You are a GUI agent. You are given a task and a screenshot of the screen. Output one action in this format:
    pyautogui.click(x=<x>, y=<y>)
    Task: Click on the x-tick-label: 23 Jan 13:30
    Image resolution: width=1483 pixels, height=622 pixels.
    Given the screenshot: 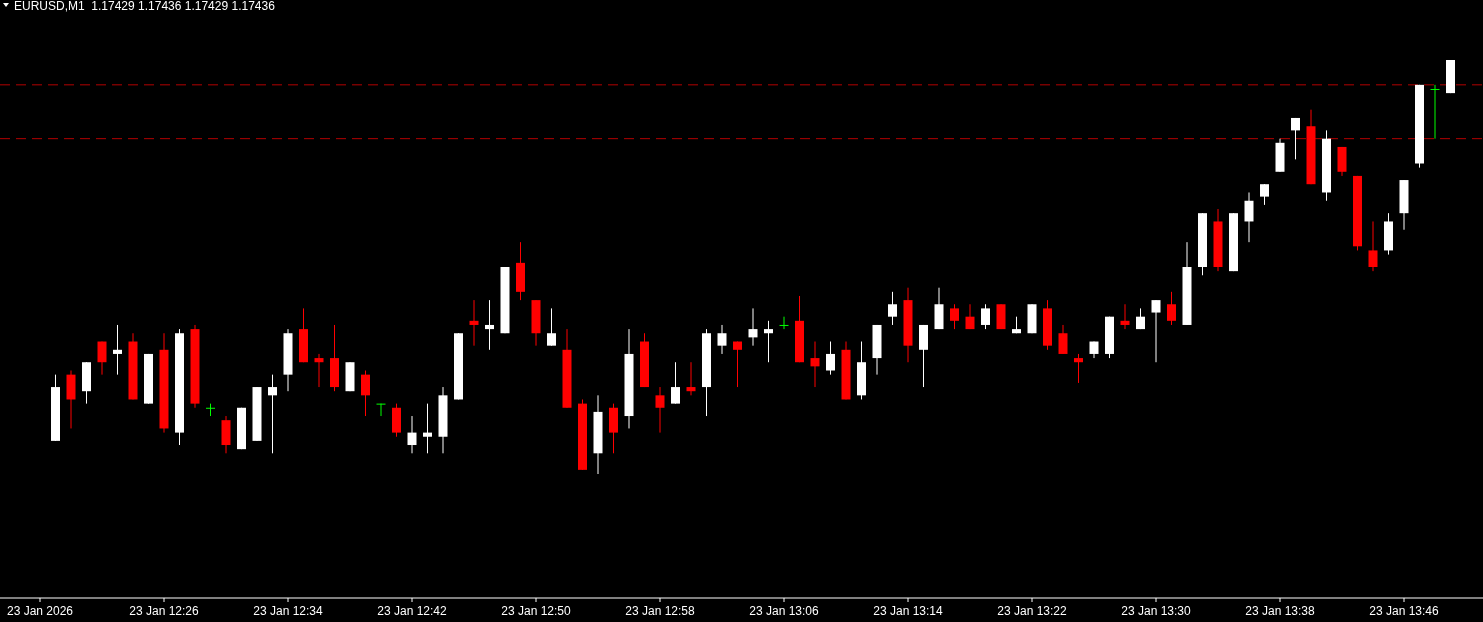 What is the action you would take?
    pyautogui.click(x=1156, y=611)
    